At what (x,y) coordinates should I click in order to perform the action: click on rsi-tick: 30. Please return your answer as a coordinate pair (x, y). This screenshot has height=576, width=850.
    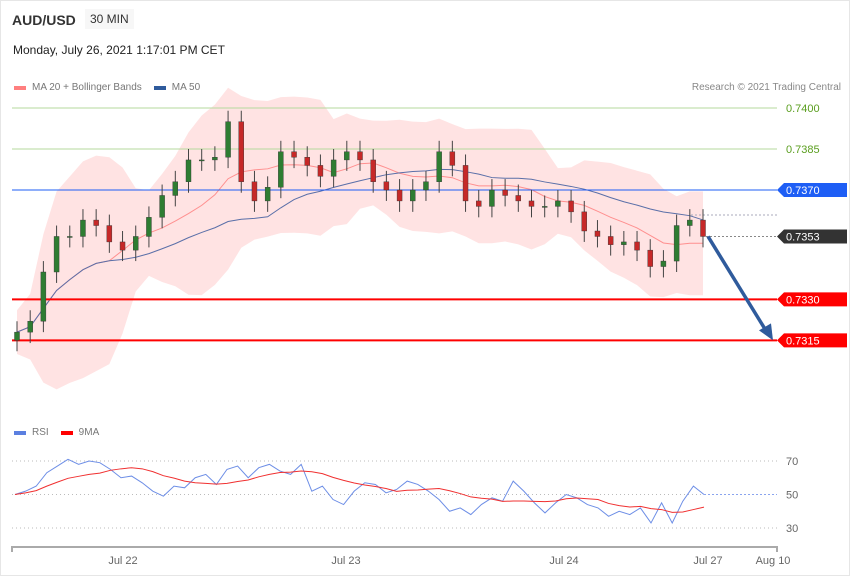
    Looking at the image, I should click on (792, 529).